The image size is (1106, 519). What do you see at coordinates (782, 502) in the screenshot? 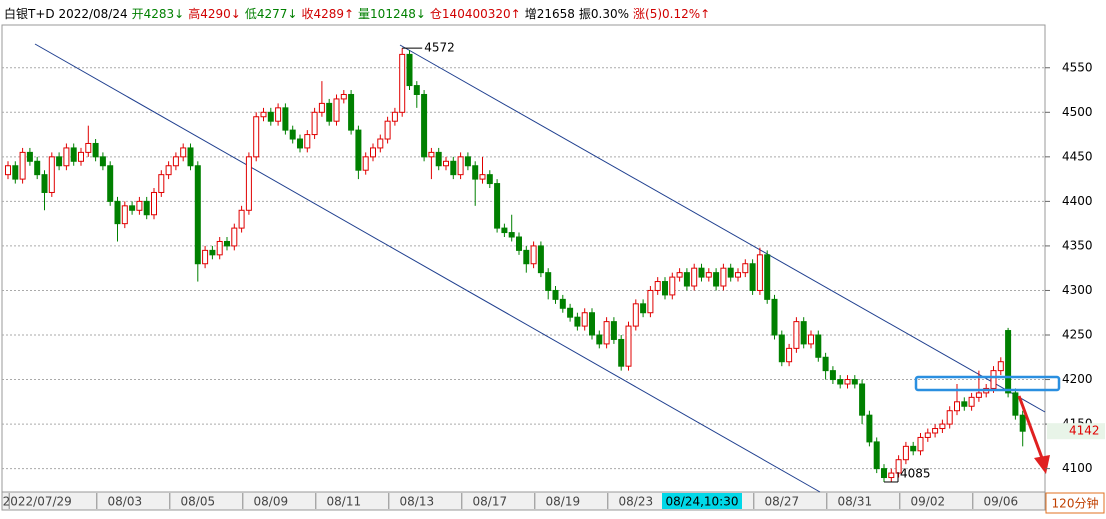
I see `x-tick-label: 08/27` at bounding box center [782, 502].